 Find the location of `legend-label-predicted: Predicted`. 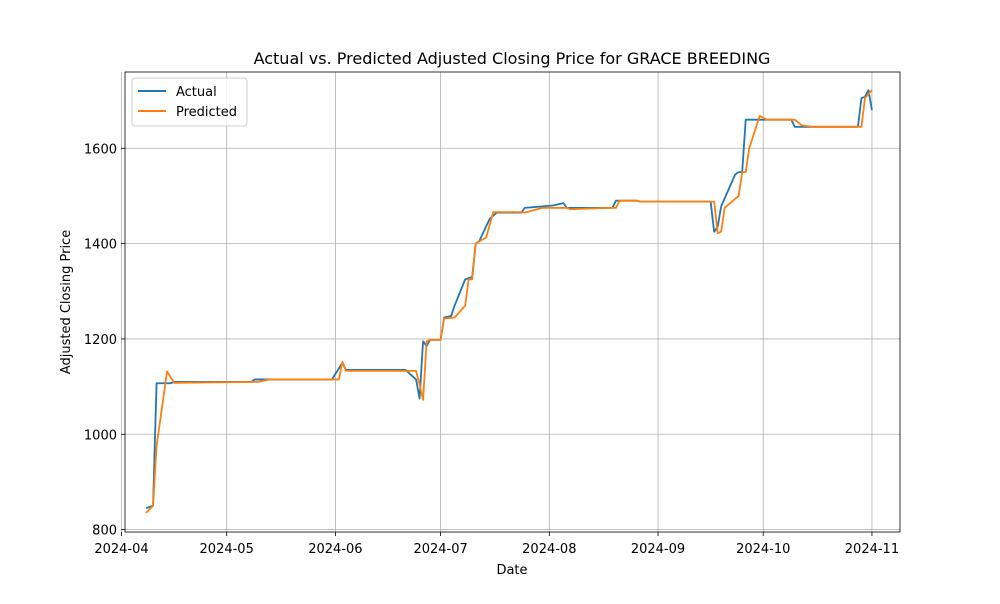

legend-label-predicted: Predicted is located at coordinates (206, 112).